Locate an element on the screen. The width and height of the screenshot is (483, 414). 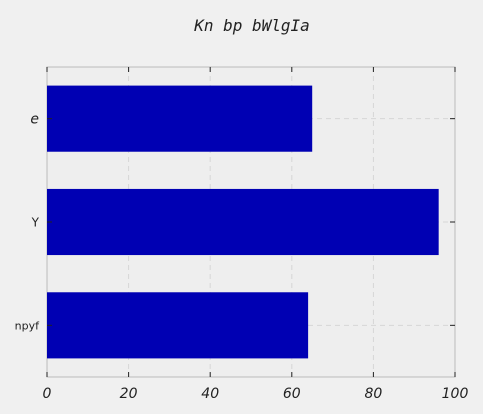
x-tick-label: 80 is located at coordinates (373, 394).